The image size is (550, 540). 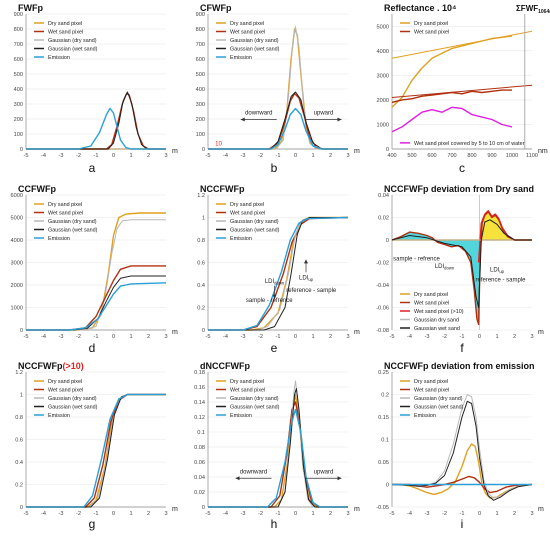 I want to click on legend-label: Gaussian wet sand, so click(x=437, y=329).